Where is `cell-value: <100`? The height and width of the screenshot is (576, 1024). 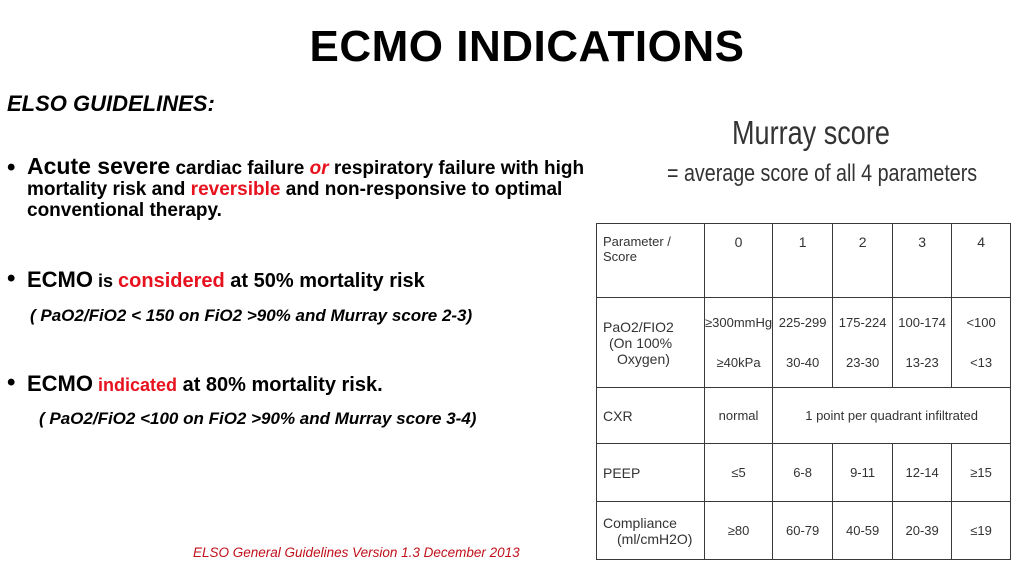 cell-value: <100 is located at coordinates (981, 322).